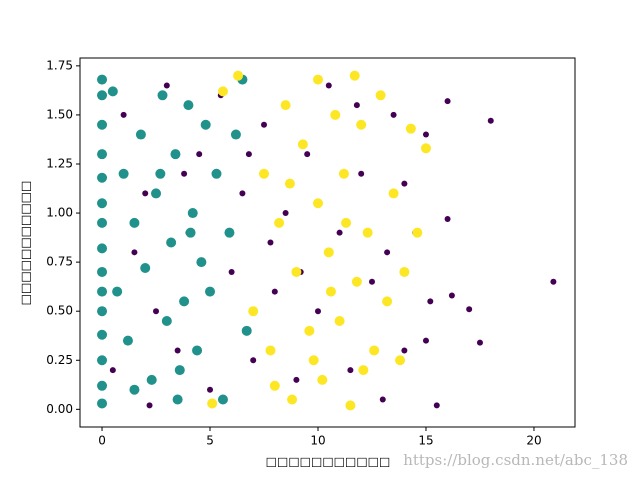 The width and height of the screenshot is (640, 480). I want to click on watermark: https://blog.csdn.net/abc_138, so click(515, 460).